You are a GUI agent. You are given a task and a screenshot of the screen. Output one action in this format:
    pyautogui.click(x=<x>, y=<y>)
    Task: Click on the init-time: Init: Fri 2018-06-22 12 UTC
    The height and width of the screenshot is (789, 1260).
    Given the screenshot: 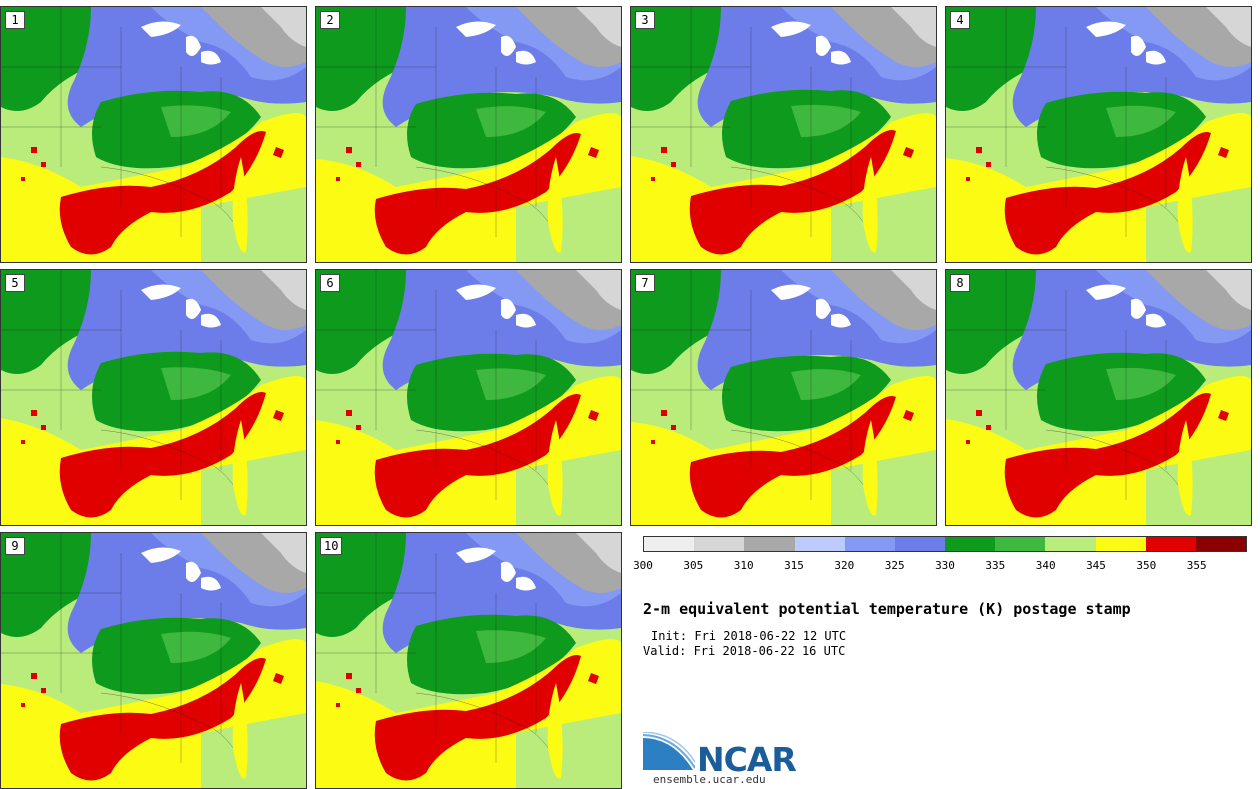 What is the action you would take?
    pyautogui.click(x=749, y=636)
    